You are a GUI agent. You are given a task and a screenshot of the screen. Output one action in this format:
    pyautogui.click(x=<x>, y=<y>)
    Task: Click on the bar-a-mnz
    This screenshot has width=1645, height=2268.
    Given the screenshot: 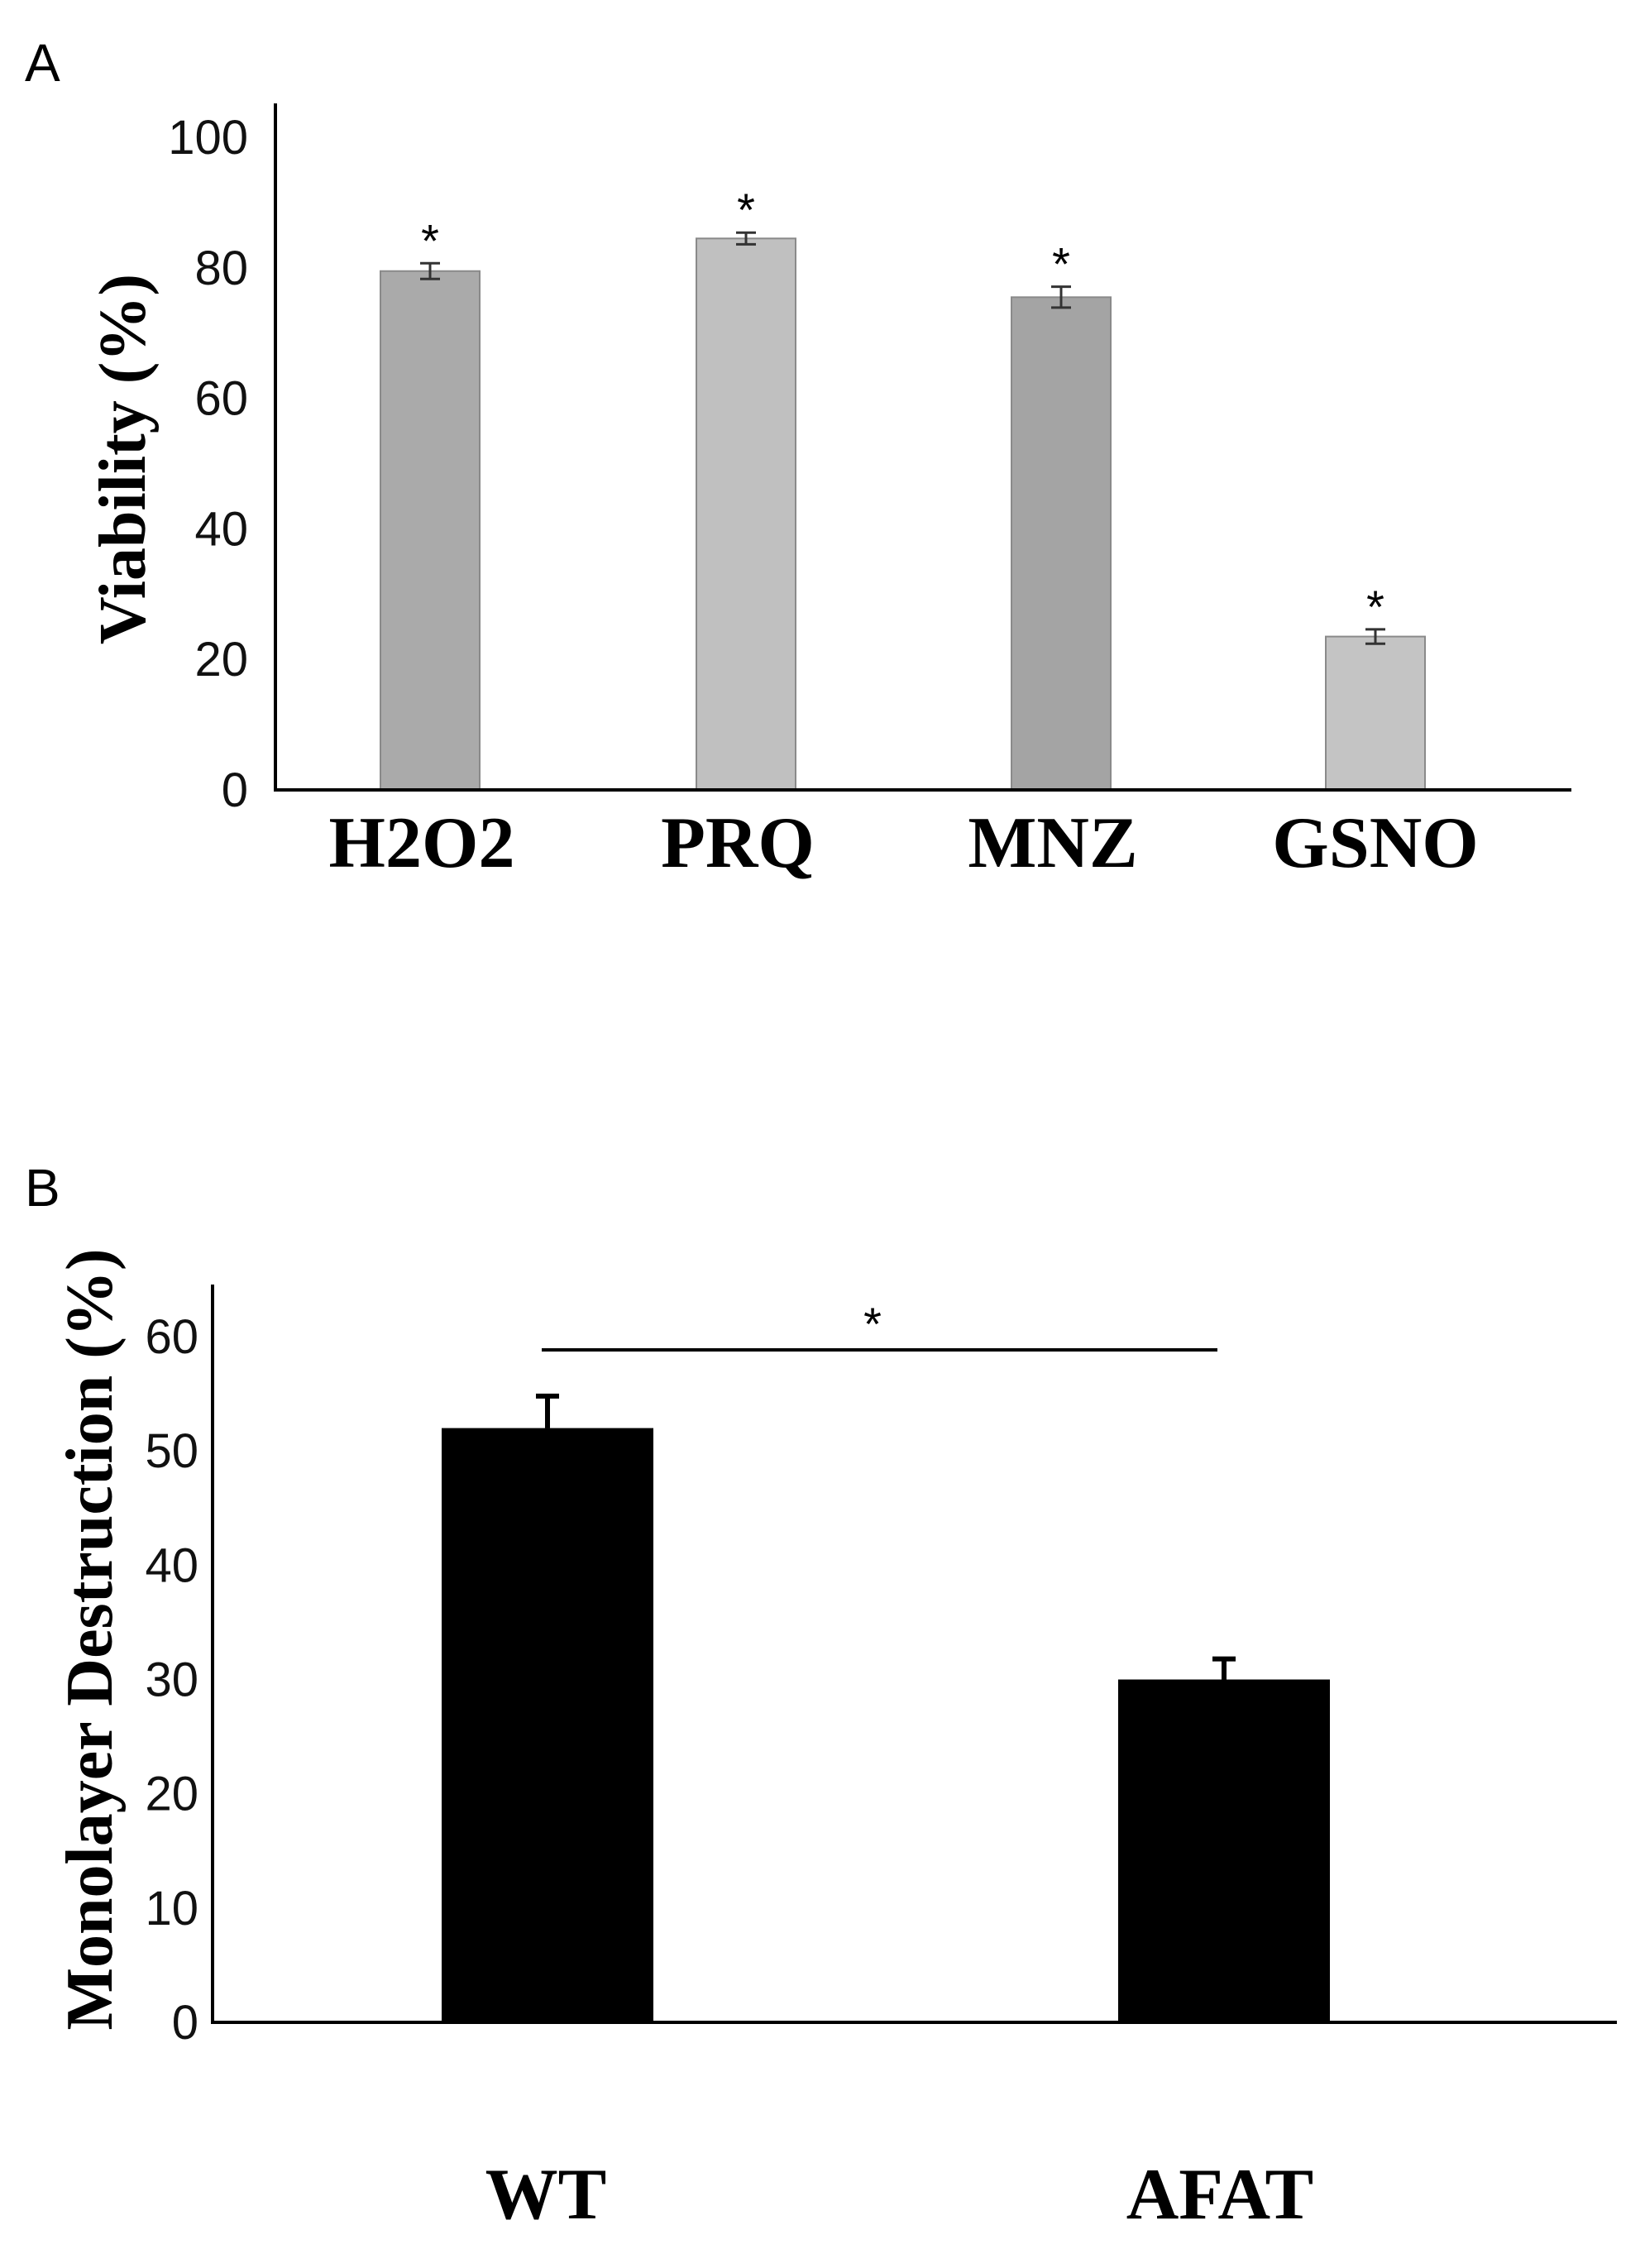 What is the action you would take?
    pyautogui.click(x=1061, y=543)
    